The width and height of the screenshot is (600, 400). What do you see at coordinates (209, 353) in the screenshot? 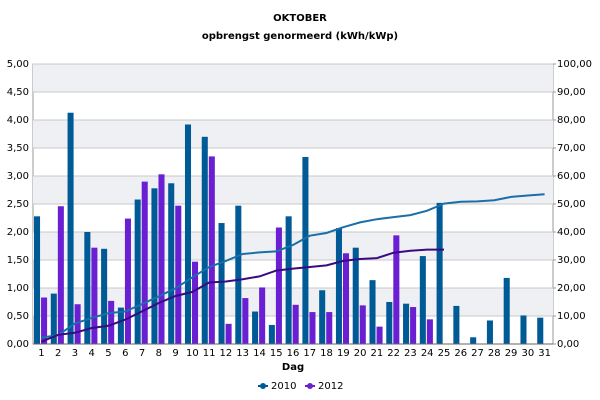
I see `x-tick-label: 11` at bounding box center [209, 353].